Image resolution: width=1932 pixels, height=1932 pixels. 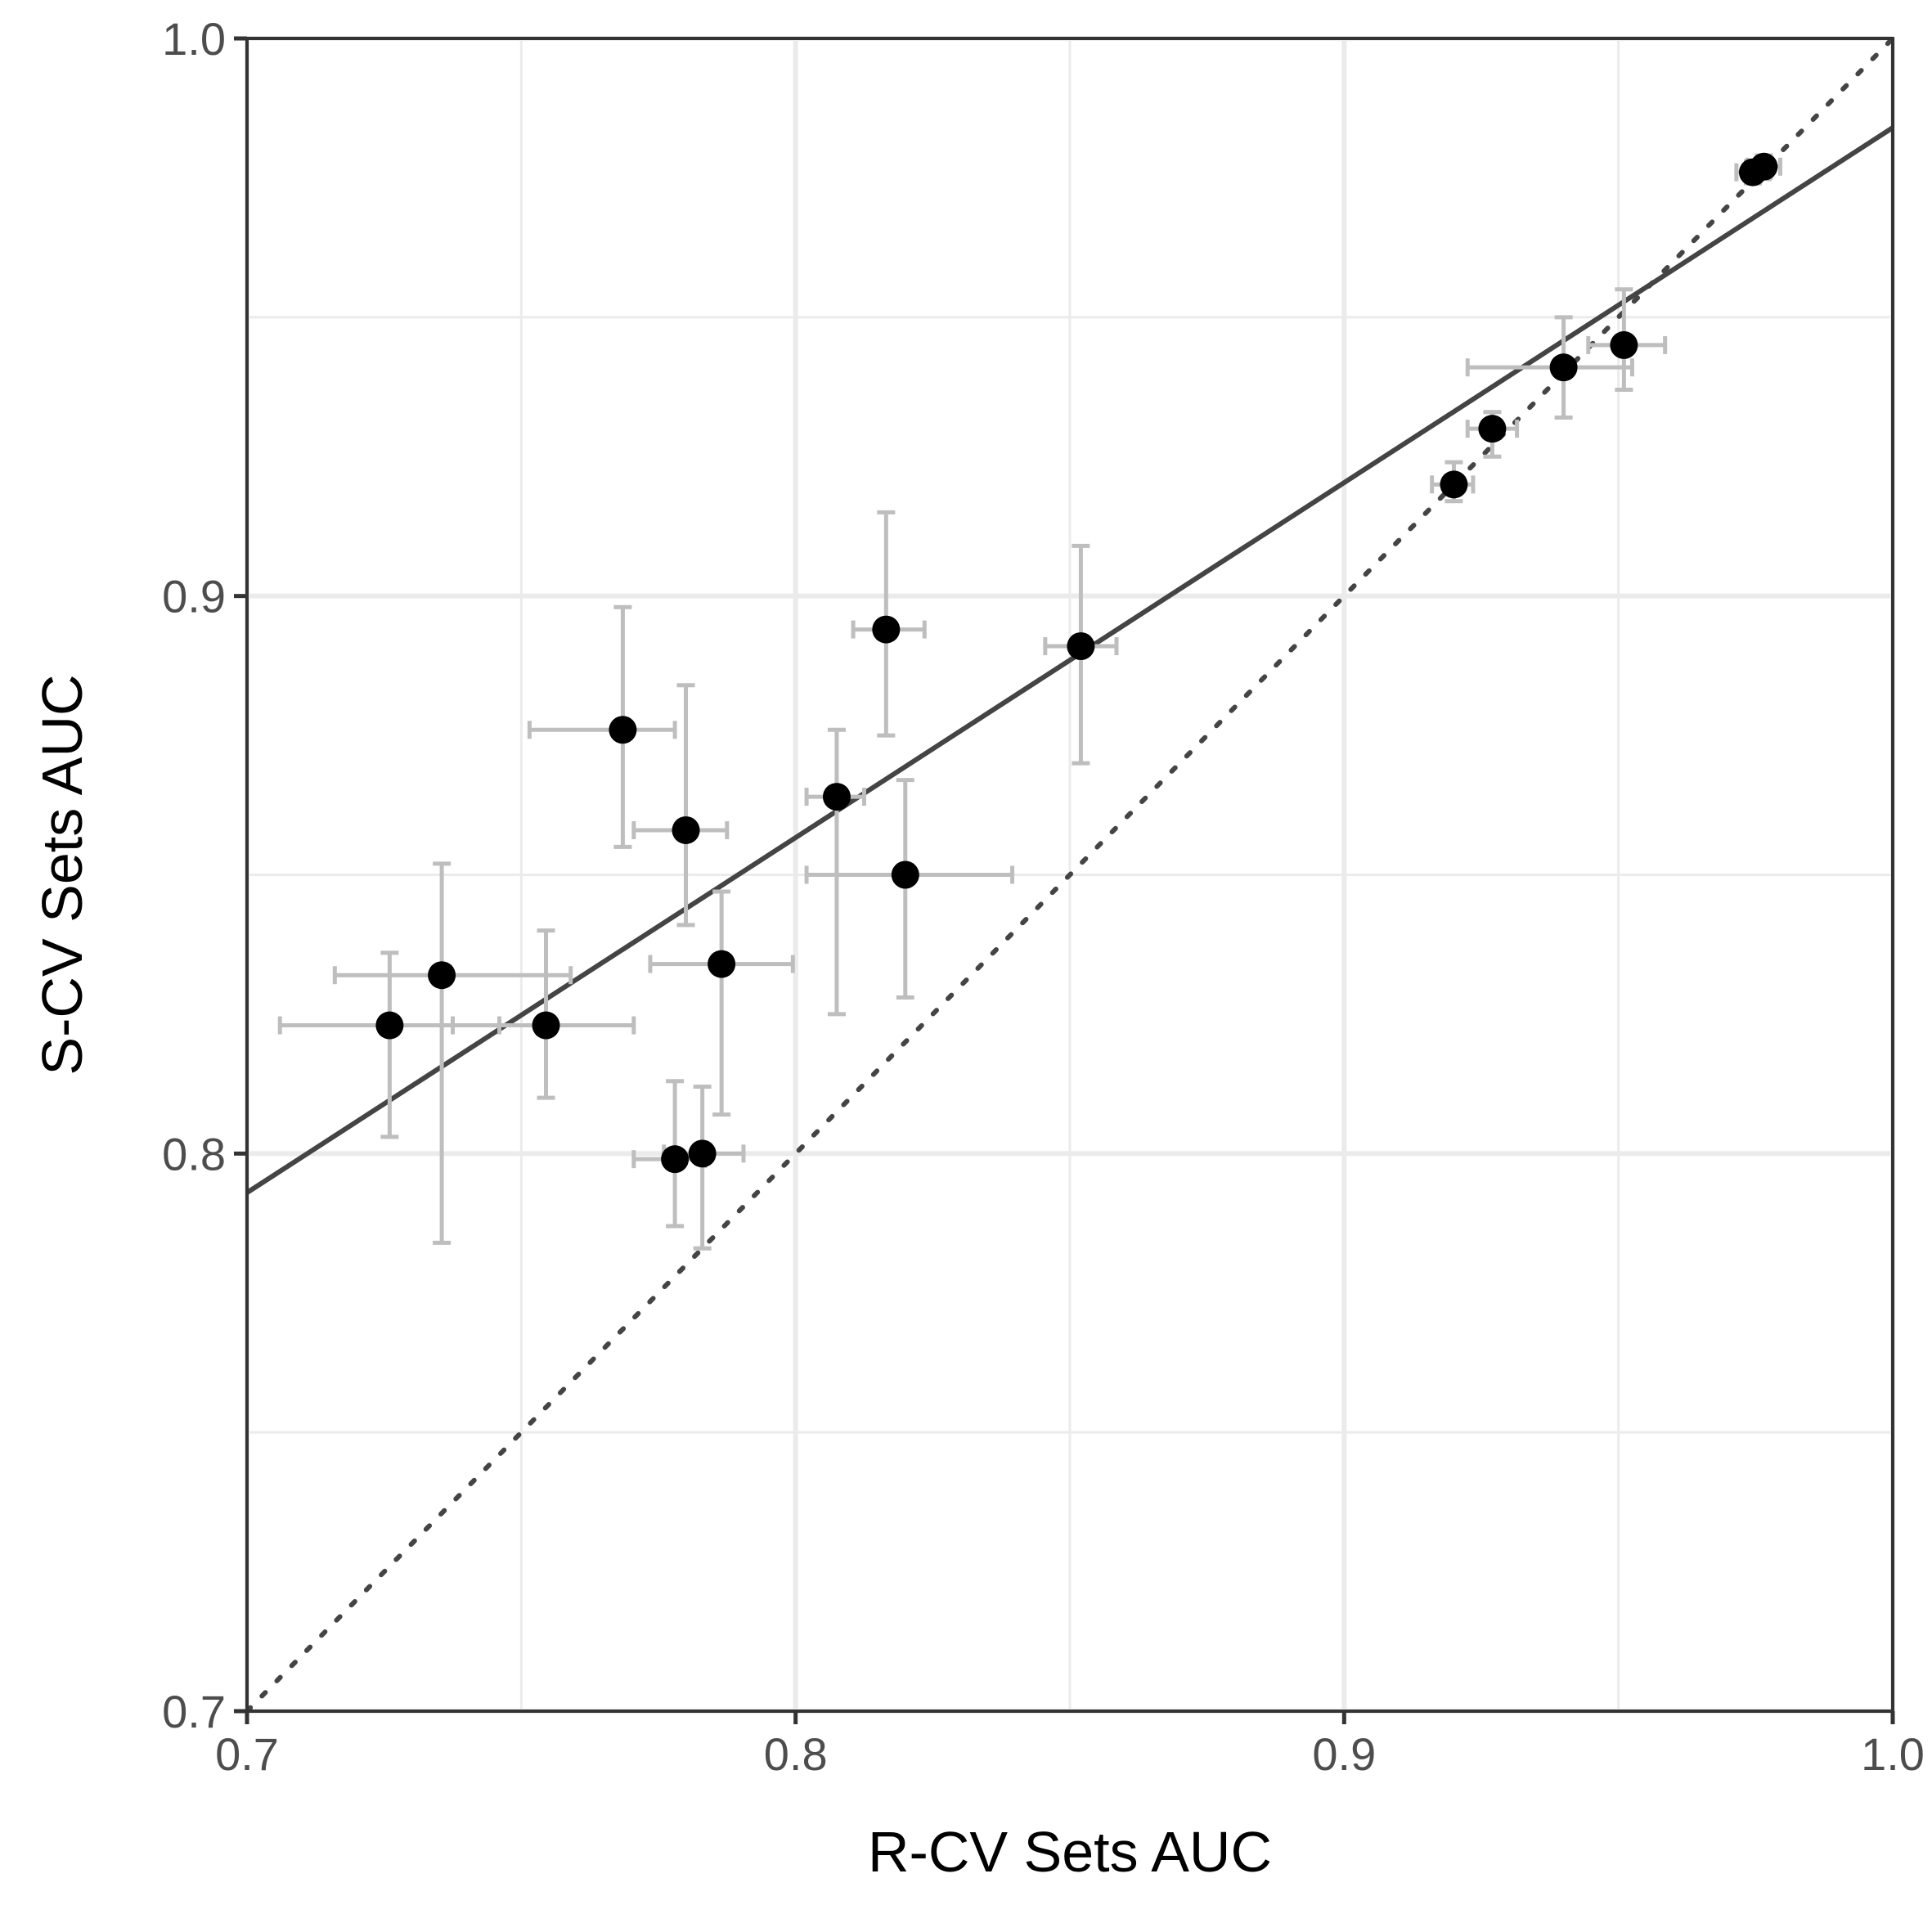 I want to click on x-tick-label: 0.9, so click(x=1344, y=1754).